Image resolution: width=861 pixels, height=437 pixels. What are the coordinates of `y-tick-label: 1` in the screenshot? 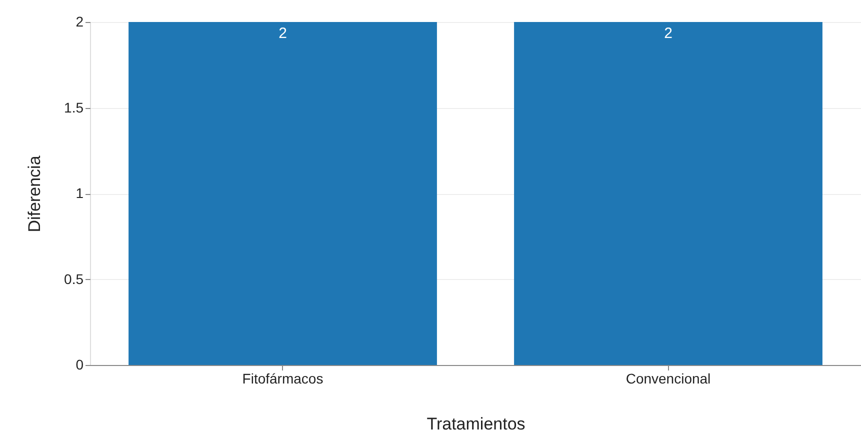 It's located at (80, 193).